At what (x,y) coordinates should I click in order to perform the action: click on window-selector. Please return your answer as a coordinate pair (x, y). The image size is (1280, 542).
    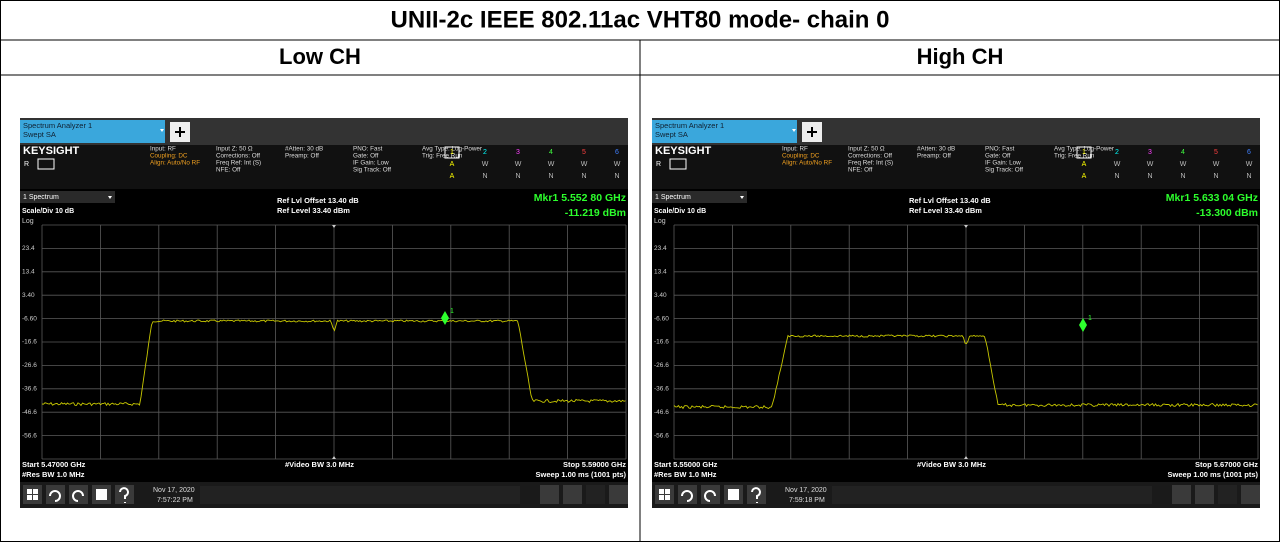
    Looking at the image, I should click on (699, 197).